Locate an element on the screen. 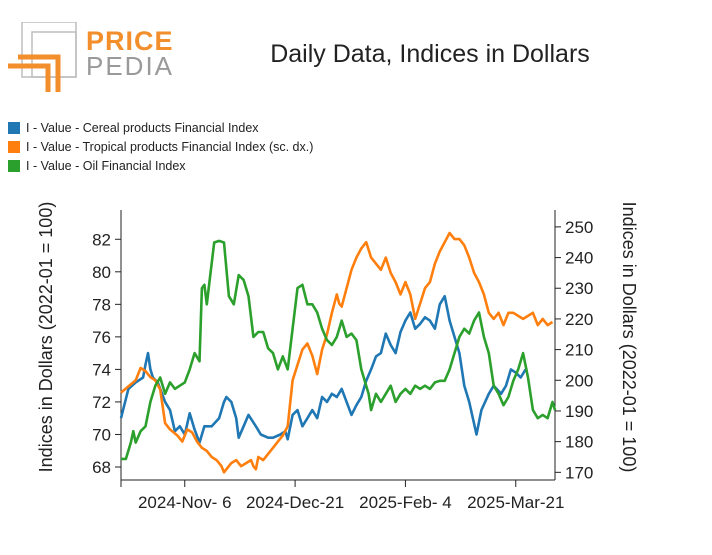 The width and height of the screenshot is (712, 555). right-y-tick-label: 210 is located at coordinates (579, 350).